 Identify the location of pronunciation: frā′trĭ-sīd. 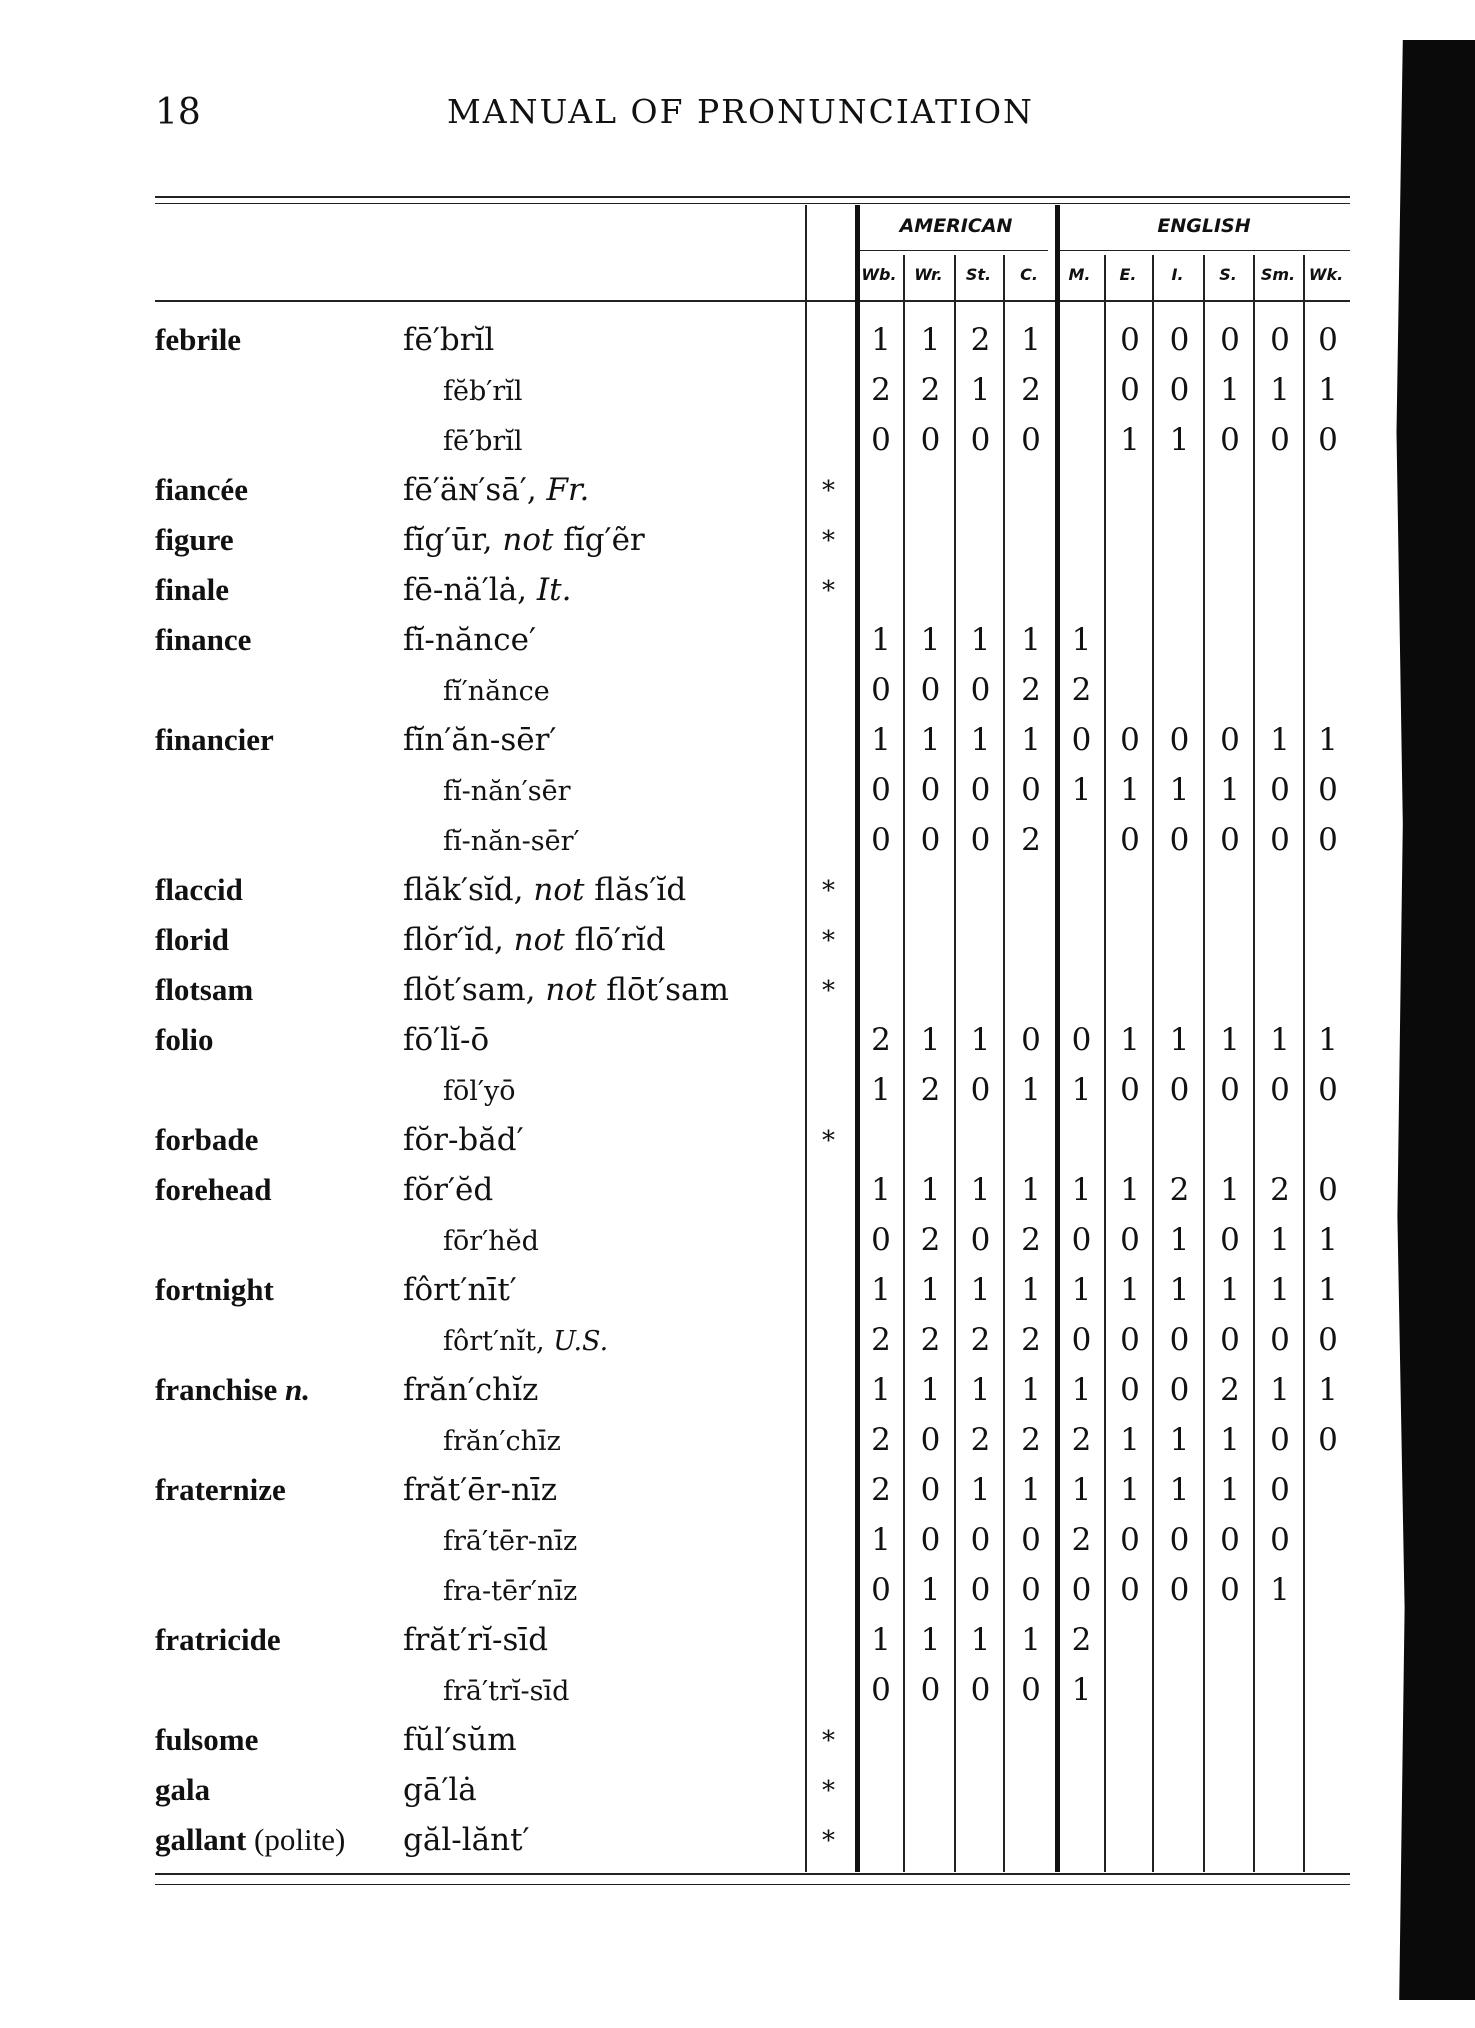
(506, 1691).